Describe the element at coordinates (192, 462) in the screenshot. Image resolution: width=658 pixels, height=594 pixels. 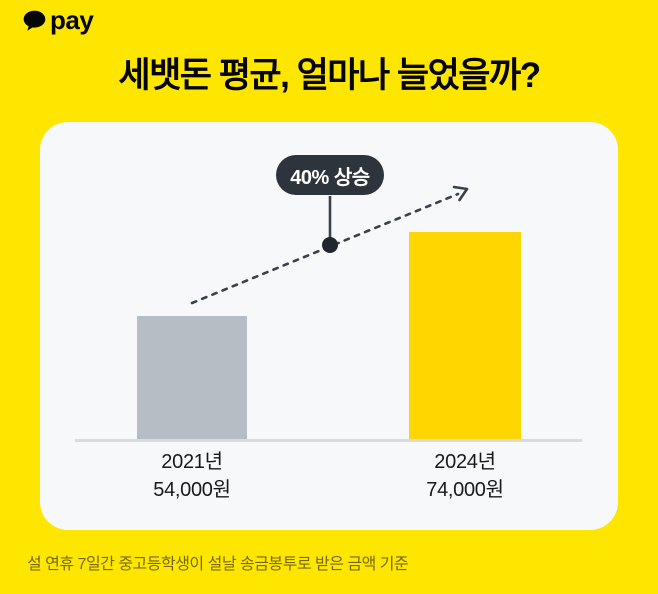
I see `category-label-2021: 2021년` at that location.